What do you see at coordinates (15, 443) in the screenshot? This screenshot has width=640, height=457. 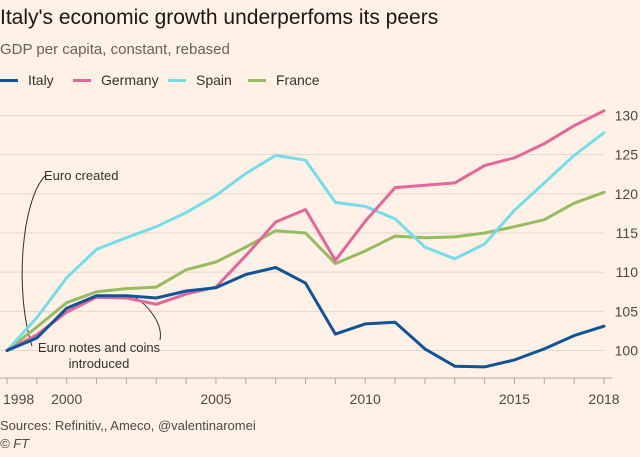 I see `credit-note: © FT` at bounding box center [15, 443].